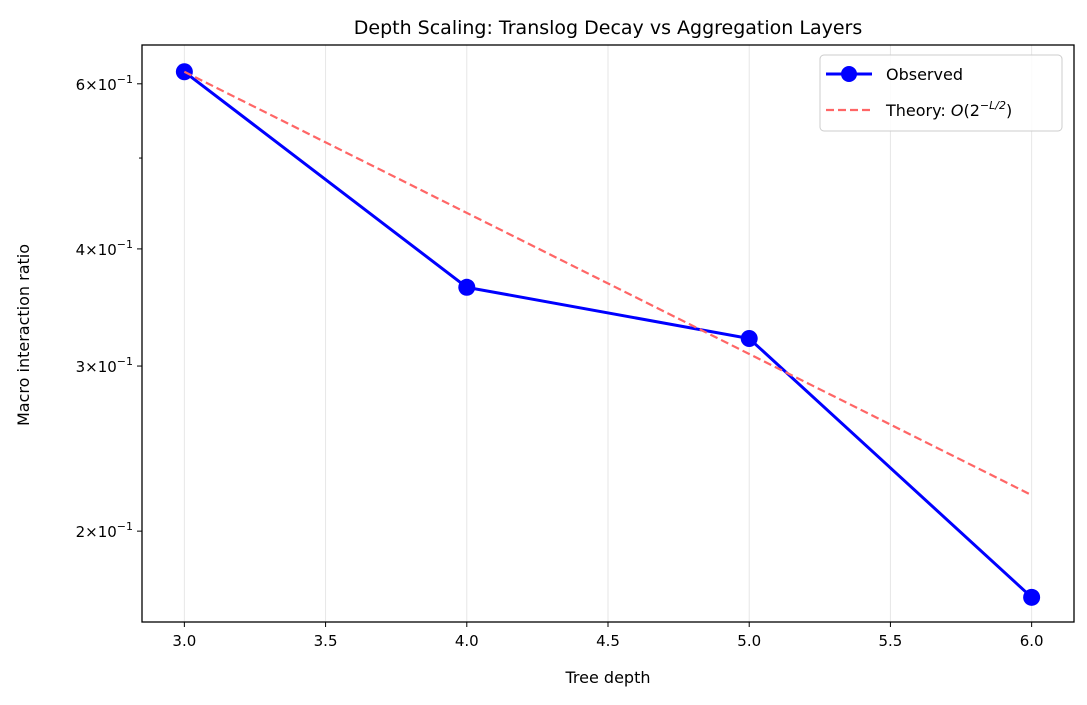 This screenshot has width=1087, height=705. I want to click on x-tick-label: 6.0, so click(1032, 641).